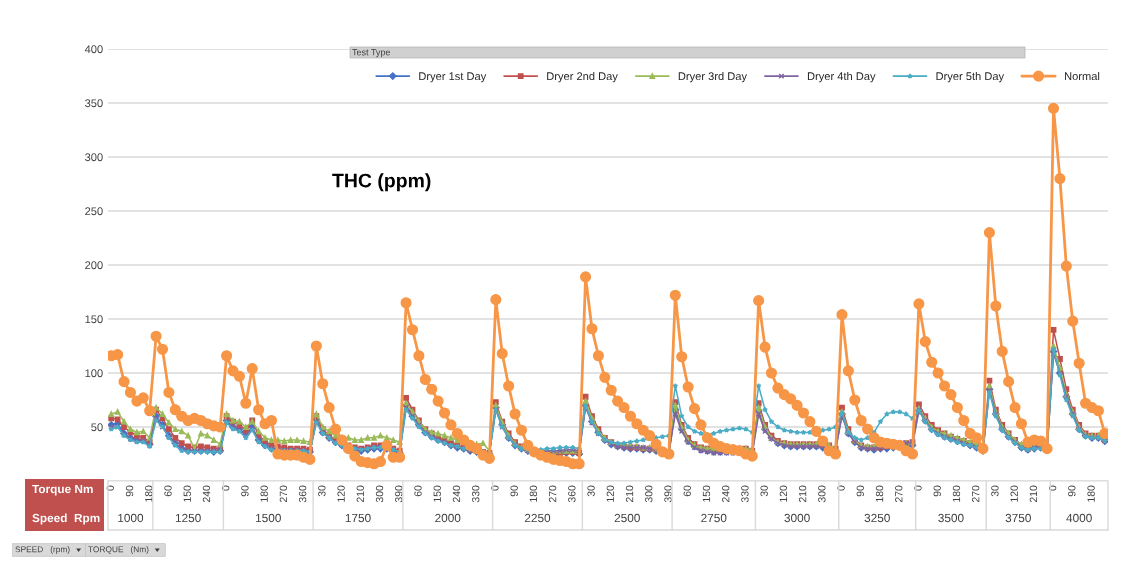 The image size is (1140, 562). Describe the element at coordinates (94, 157) in the screenshot. I see `y-tick-label: 300` at that location.